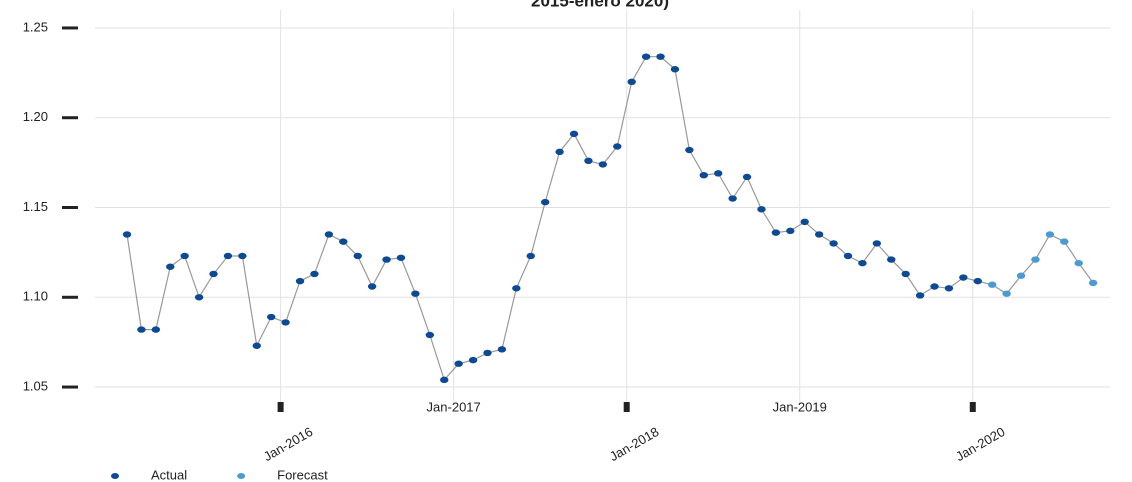  What do you see at coordinates (634, 444) in the screenshot?
I see `x-tick-label: Jan-2018` at bounding box center [634, 444].